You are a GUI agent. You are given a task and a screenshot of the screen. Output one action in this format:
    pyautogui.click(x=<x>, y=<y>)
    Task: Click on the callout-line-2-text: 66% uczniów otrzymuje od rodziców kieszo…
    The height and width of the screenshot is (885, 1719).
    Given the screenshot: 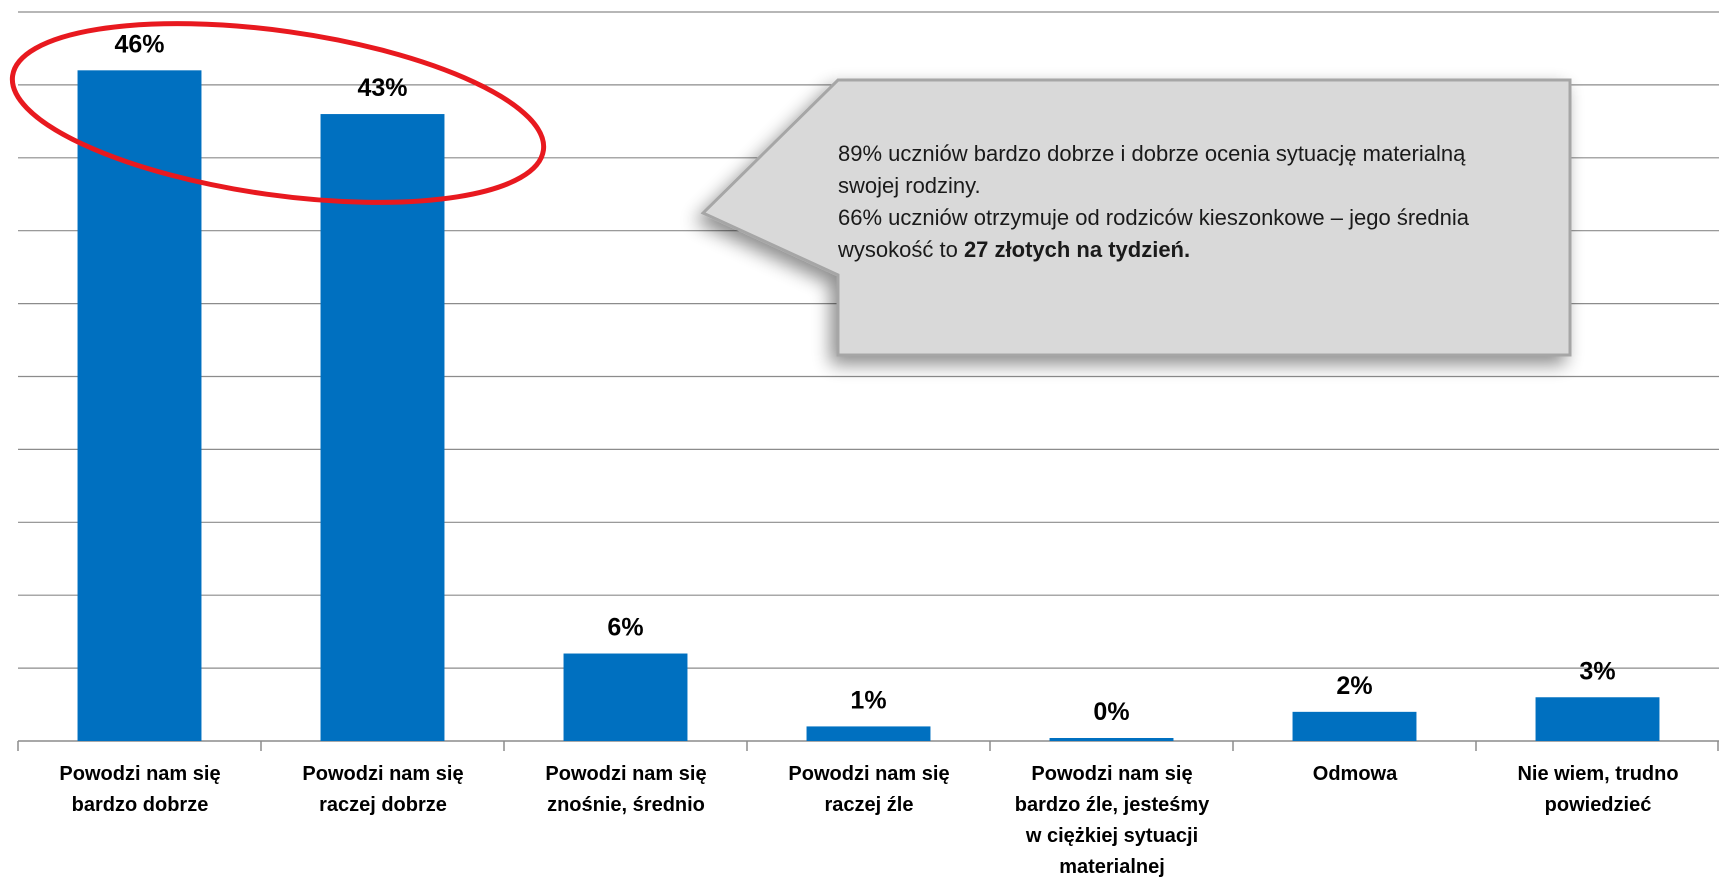 What is the action you would take?
    pyautogui.click(x=1153, y=233)
    